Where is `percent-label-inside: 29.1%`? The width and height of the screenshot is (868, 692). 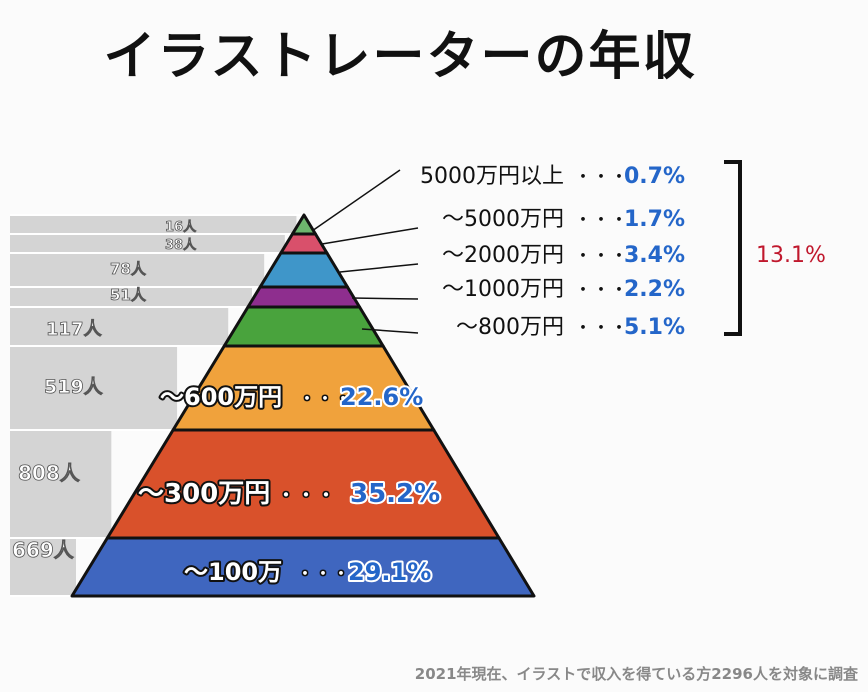 percent-label-inside: 29.1% is located at coordinates (389, 572).